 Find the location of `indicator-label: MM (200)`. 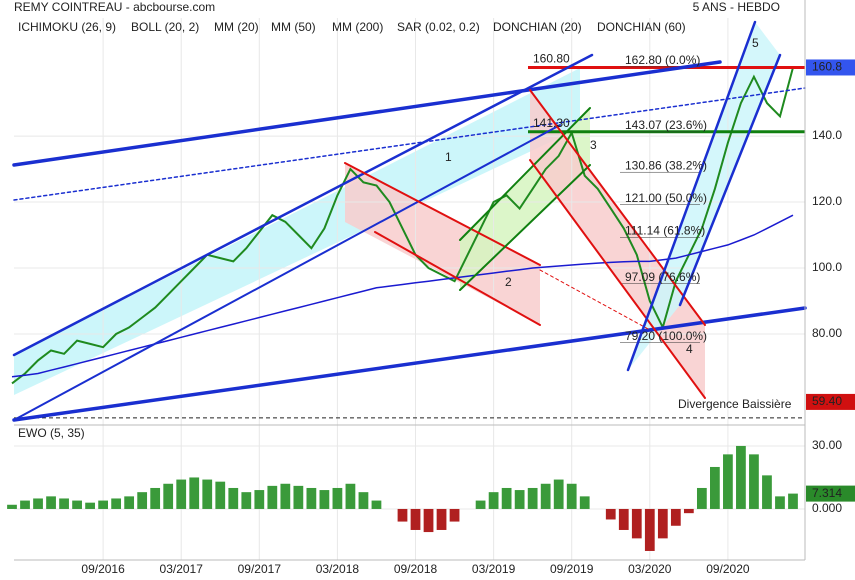

indicator-label: MM (200) is located at coordinates (357, 27).